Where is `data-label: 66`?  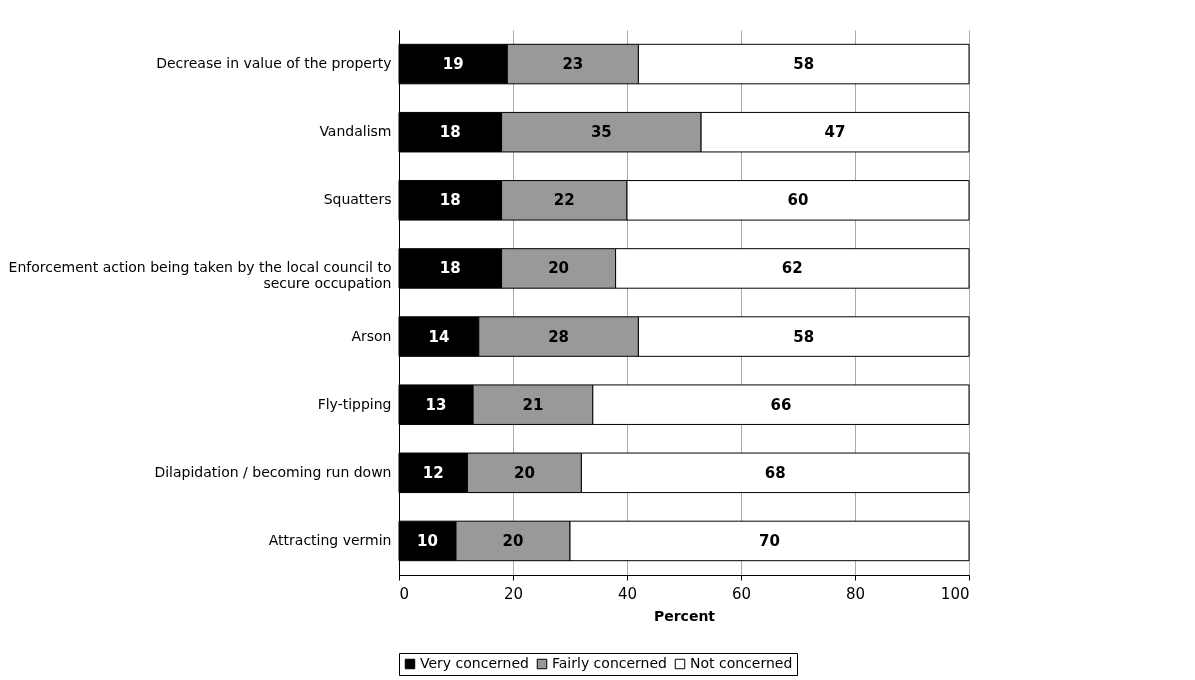
data-label: 66 is located at coordinates (781, 404).